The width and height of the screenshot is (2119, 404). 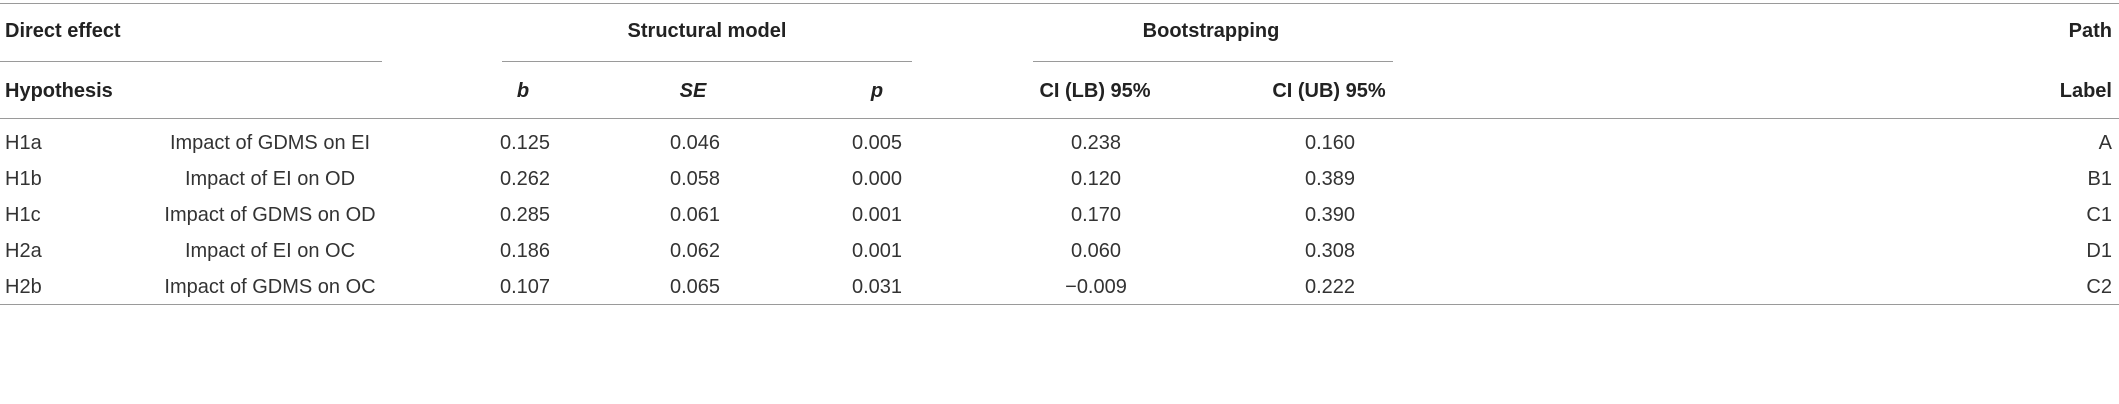 What do you see at coordinates (23, 287) in the screenshot?
I see `cell: H2b` at bounding box center [23, 287].